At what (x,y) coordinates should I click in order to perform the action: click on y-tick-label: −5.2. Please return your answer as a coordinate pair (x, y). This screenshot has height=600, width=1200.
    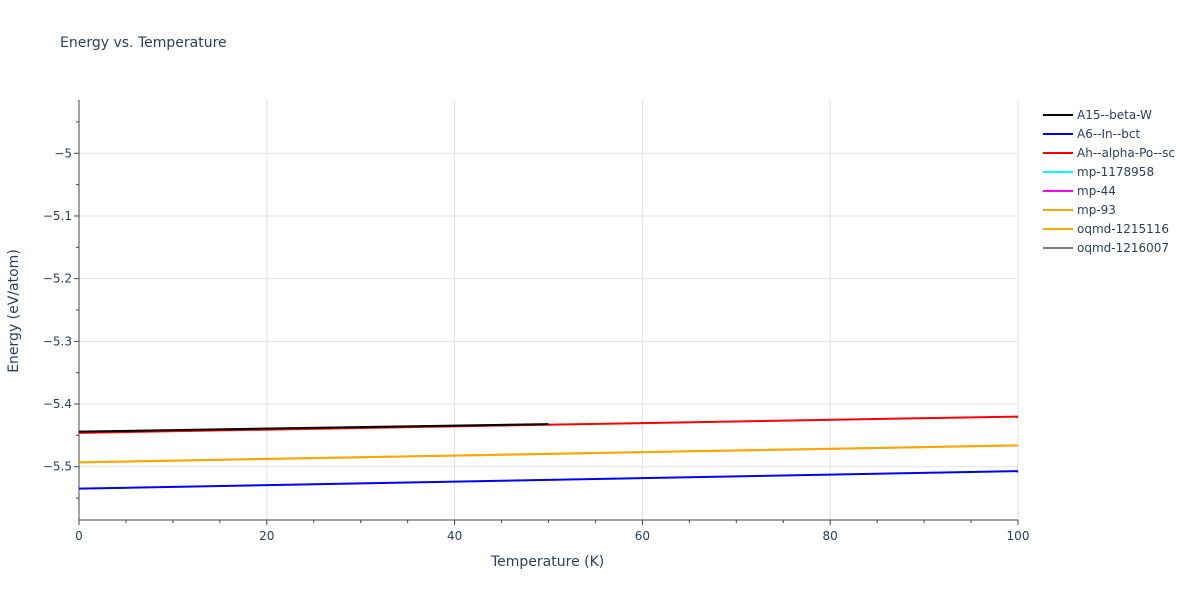
    Looking at the image, I should click on (57, 279).